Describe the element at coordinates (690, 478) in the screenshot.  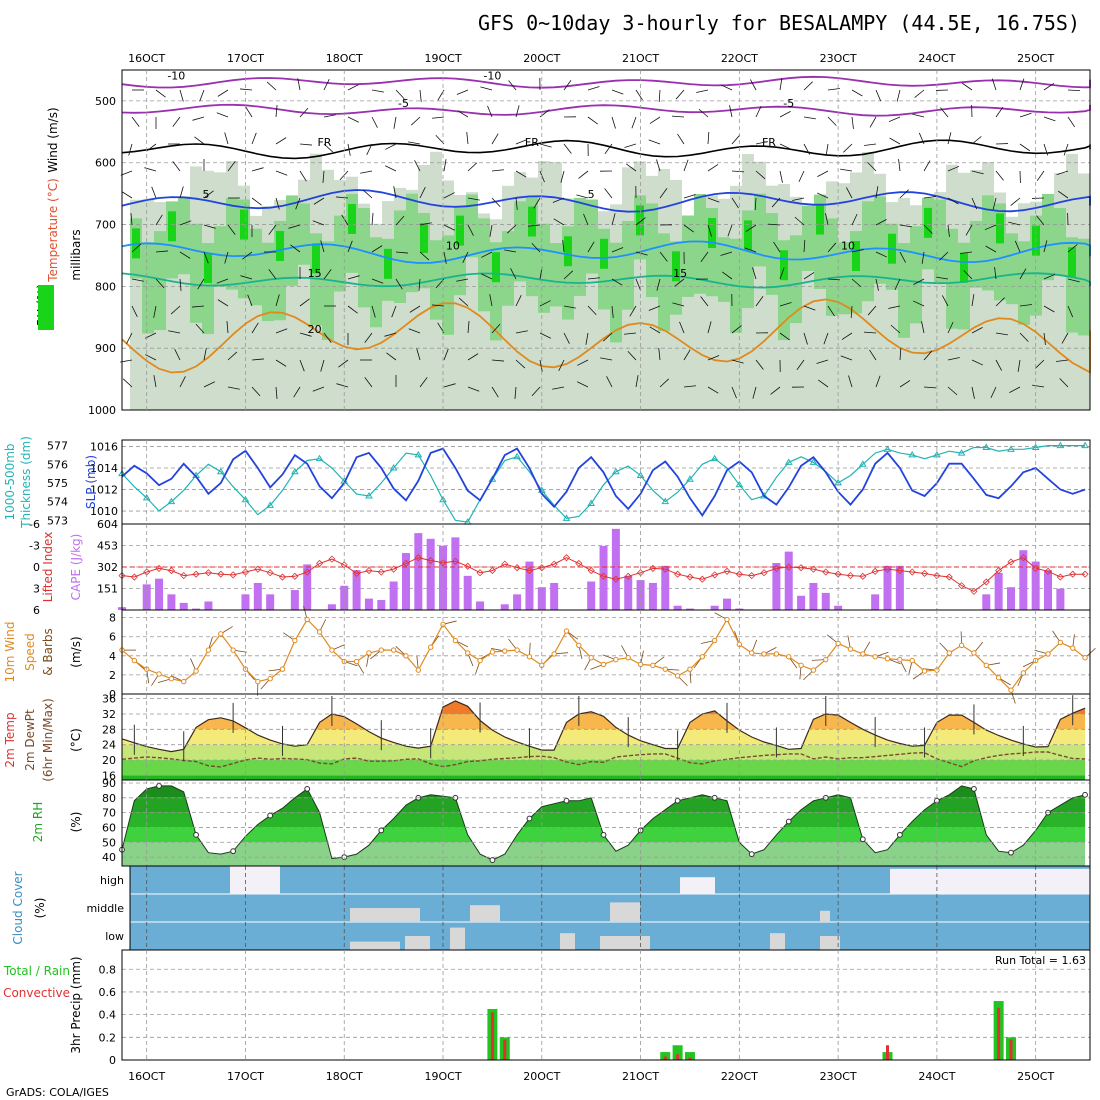
I see `thickness-point` at that location.